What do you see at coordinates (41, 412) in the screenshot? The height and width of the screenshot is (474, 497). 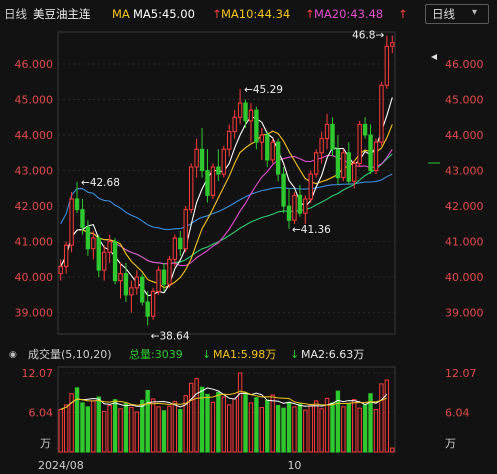 I see `volume-tick-label: 6.04` at bounding box center [41, 412].